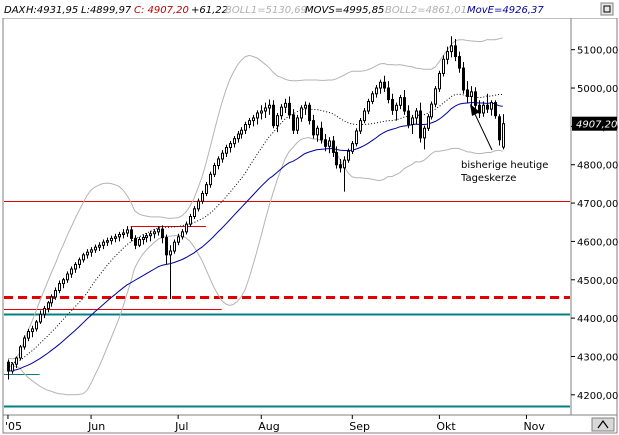 This screenshot has height=435, width=619. Describe the element at coordinates (597, 204) in the screenshot. I see `y-tick-label: 4700,00` at that location.